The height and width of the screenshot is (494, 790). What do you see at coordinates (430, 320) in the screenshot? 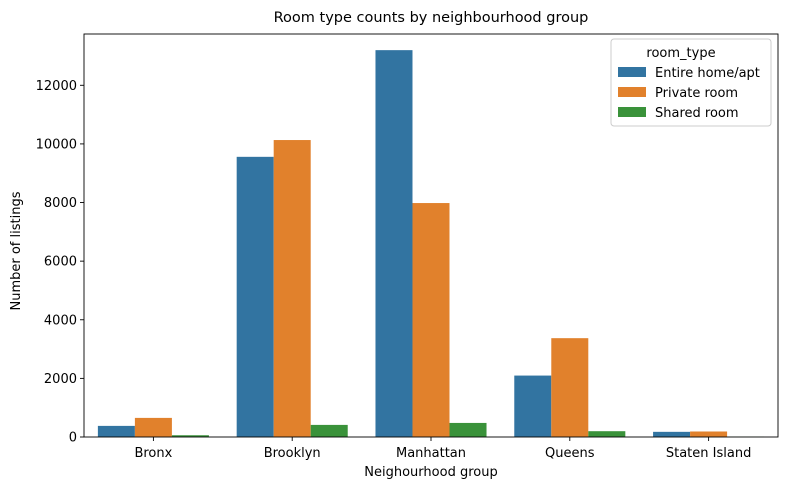
I see `bar-manhattan-private-room` at bounding box center [430, 320].